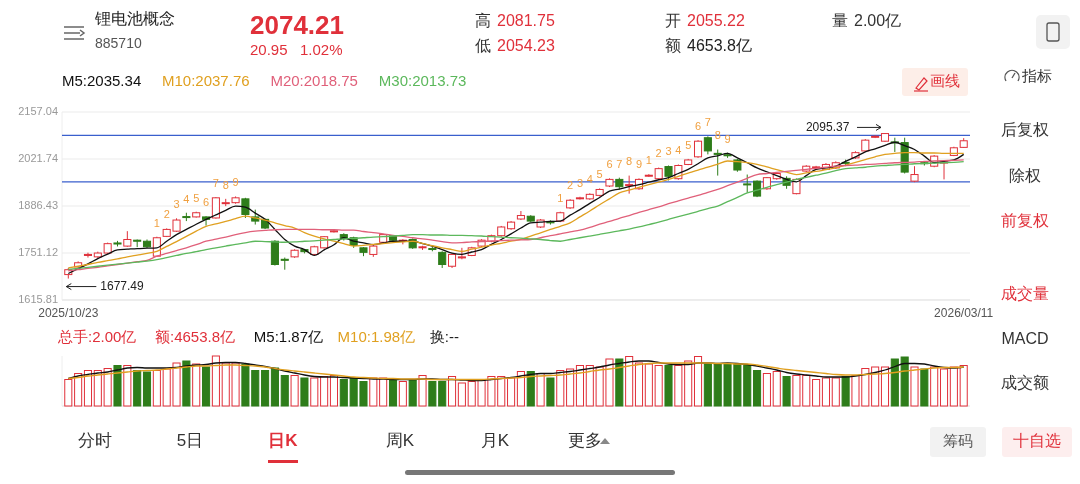  What do you see at coordinates (269, 49) in the screenshot?
I see `text: 20.95` at bounding box center [269, 49].